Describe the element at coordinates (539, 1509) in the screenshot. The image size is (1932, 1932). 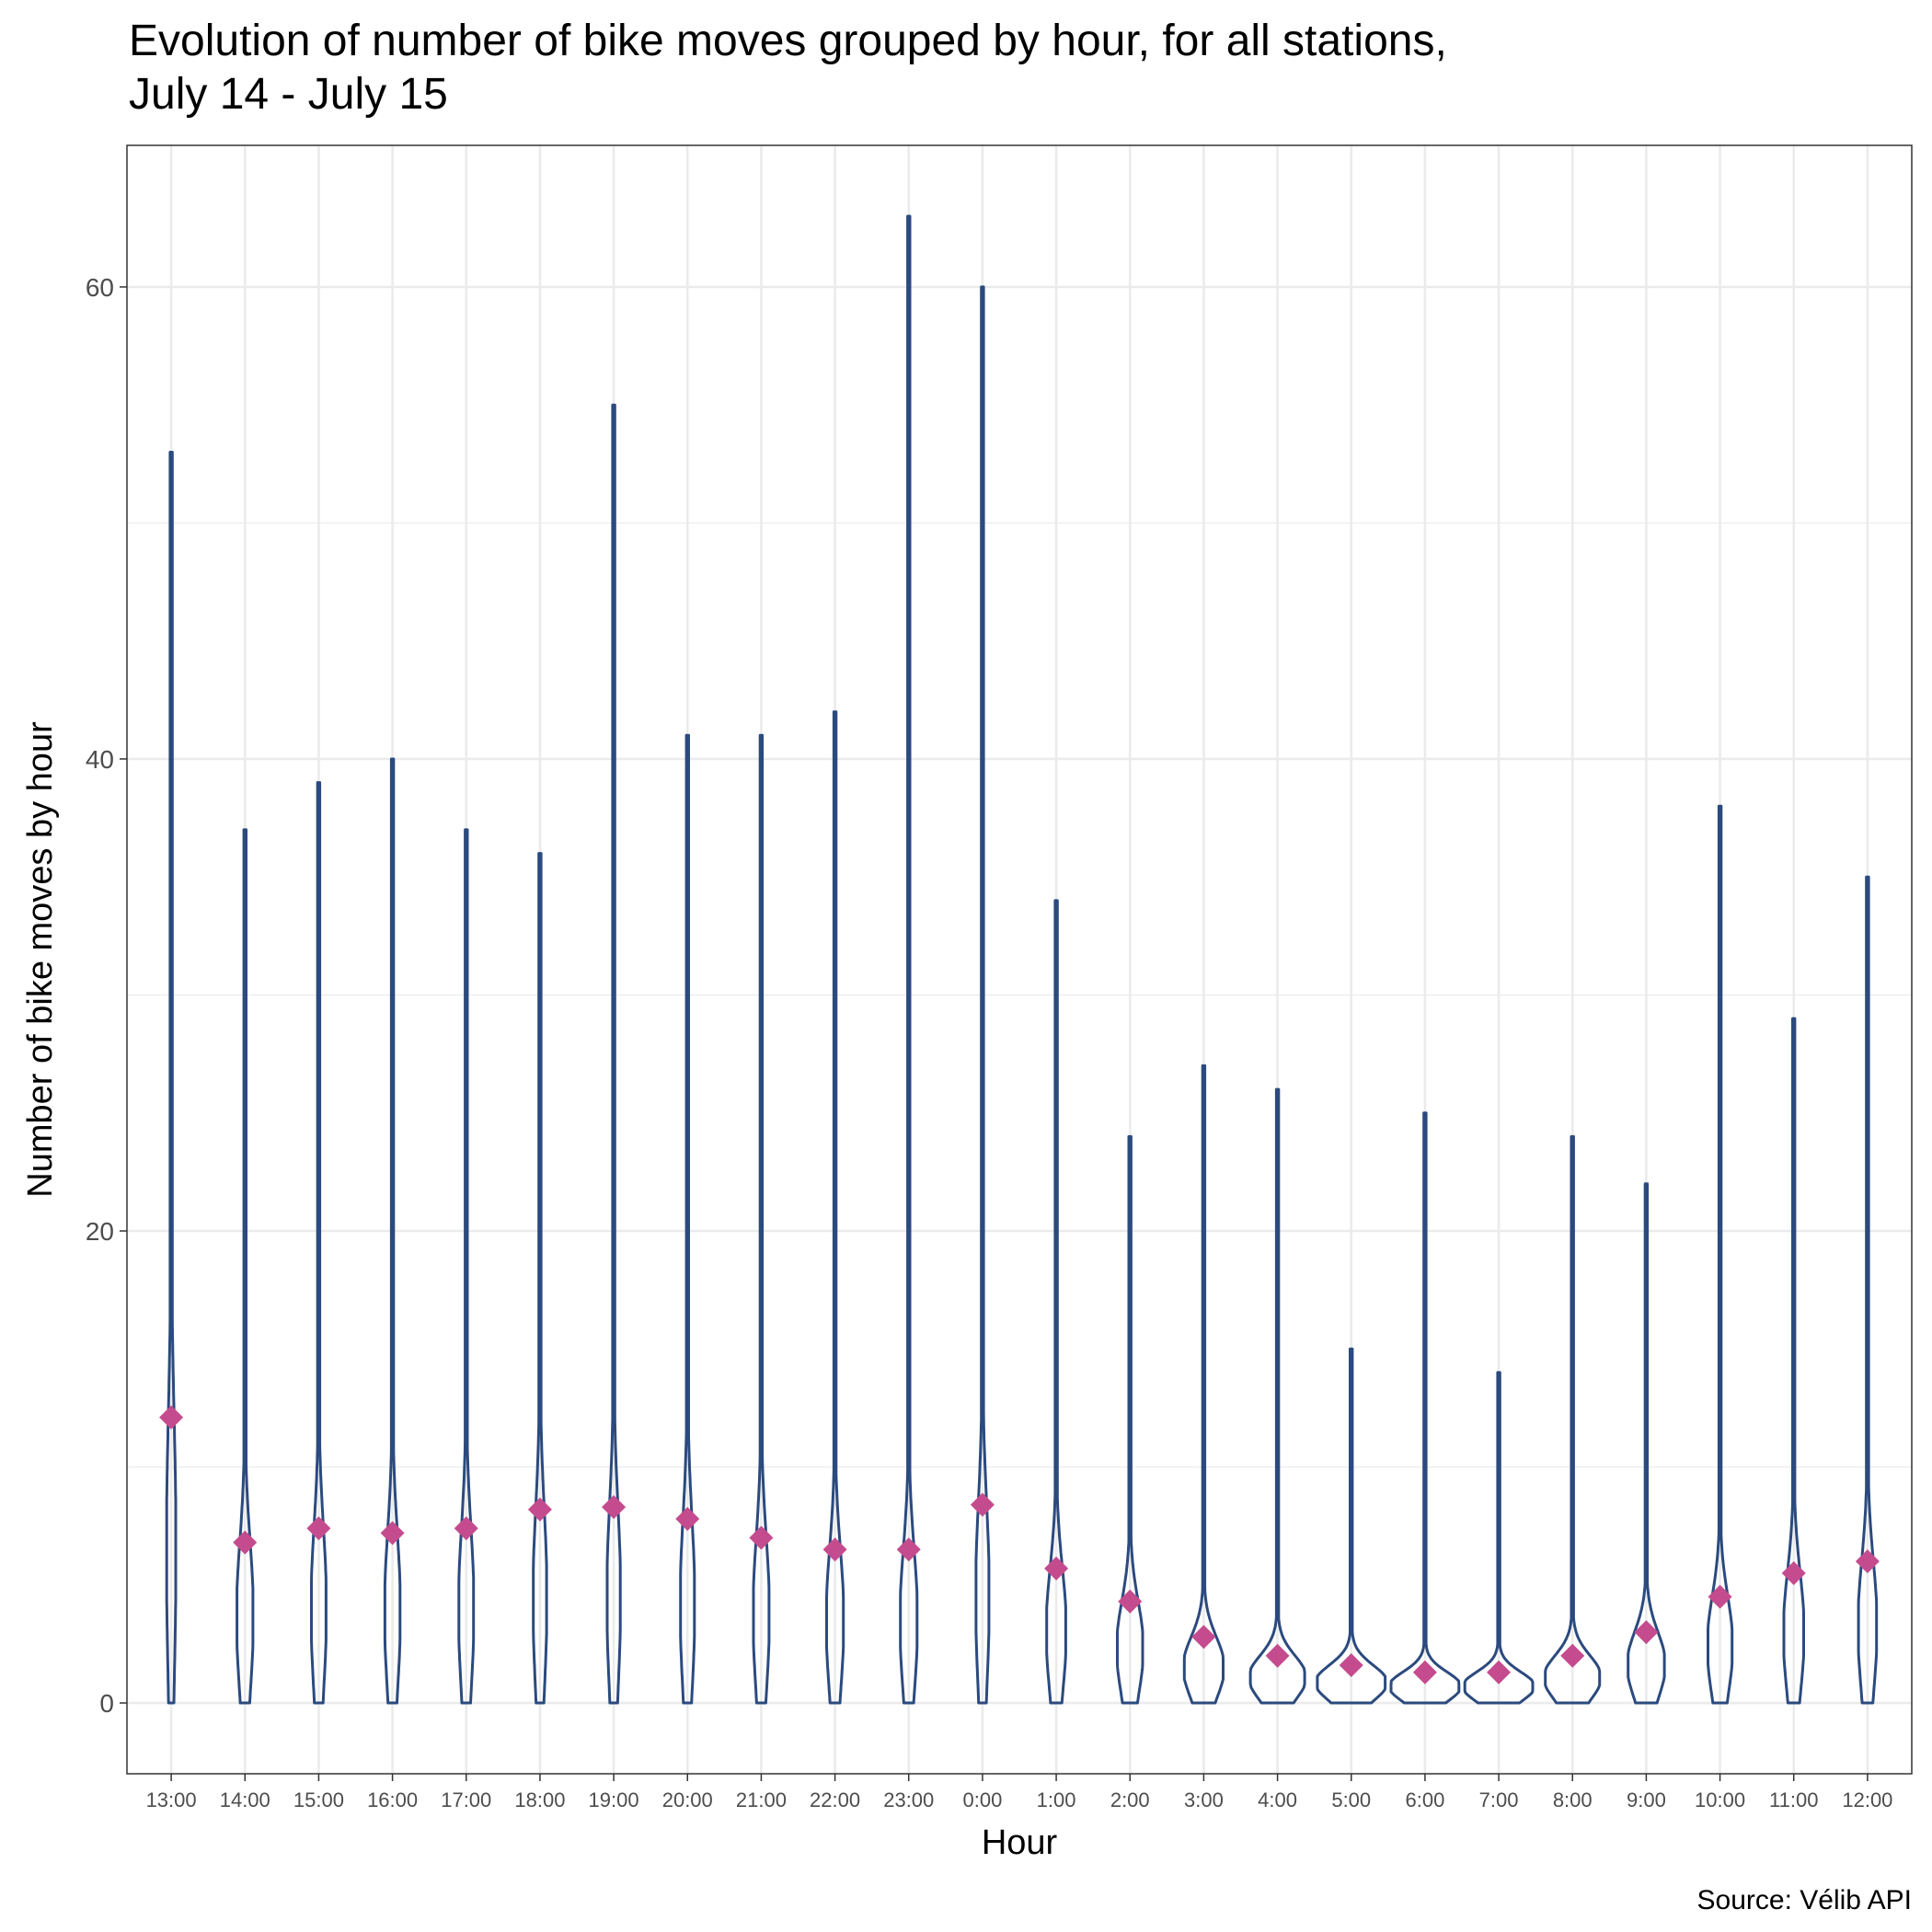
I see `mean-marker-18:00` at that location.